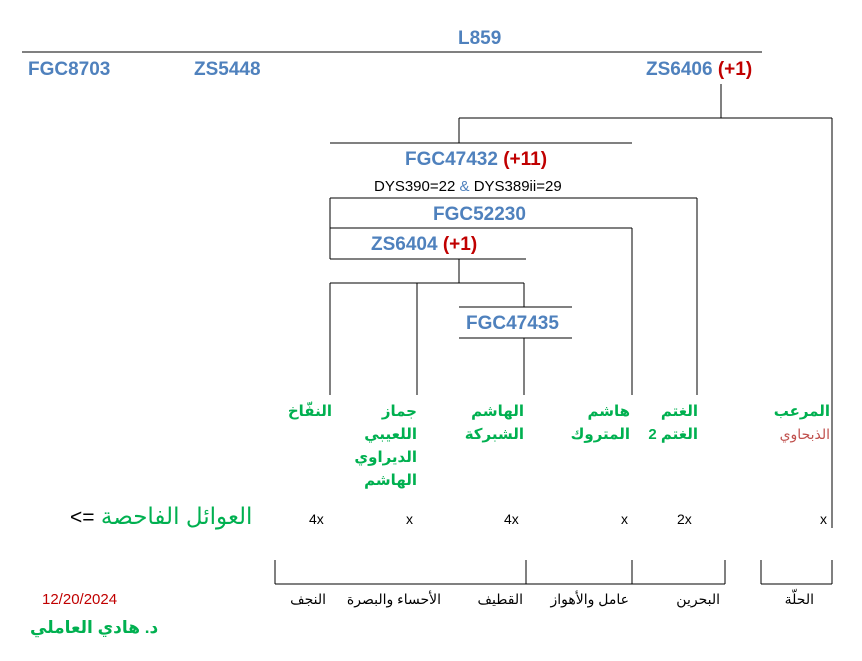  Describe the element at coordinates (698, 599) in the screenshot. I see `region-label: البحرين` at that location.